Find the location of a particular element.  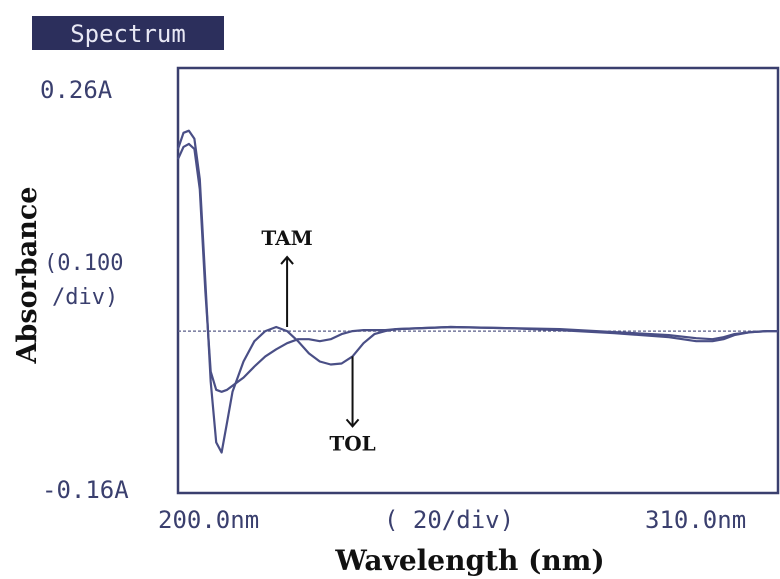

x-tick-right: 310.0nm is located at coordinates (695, 520).